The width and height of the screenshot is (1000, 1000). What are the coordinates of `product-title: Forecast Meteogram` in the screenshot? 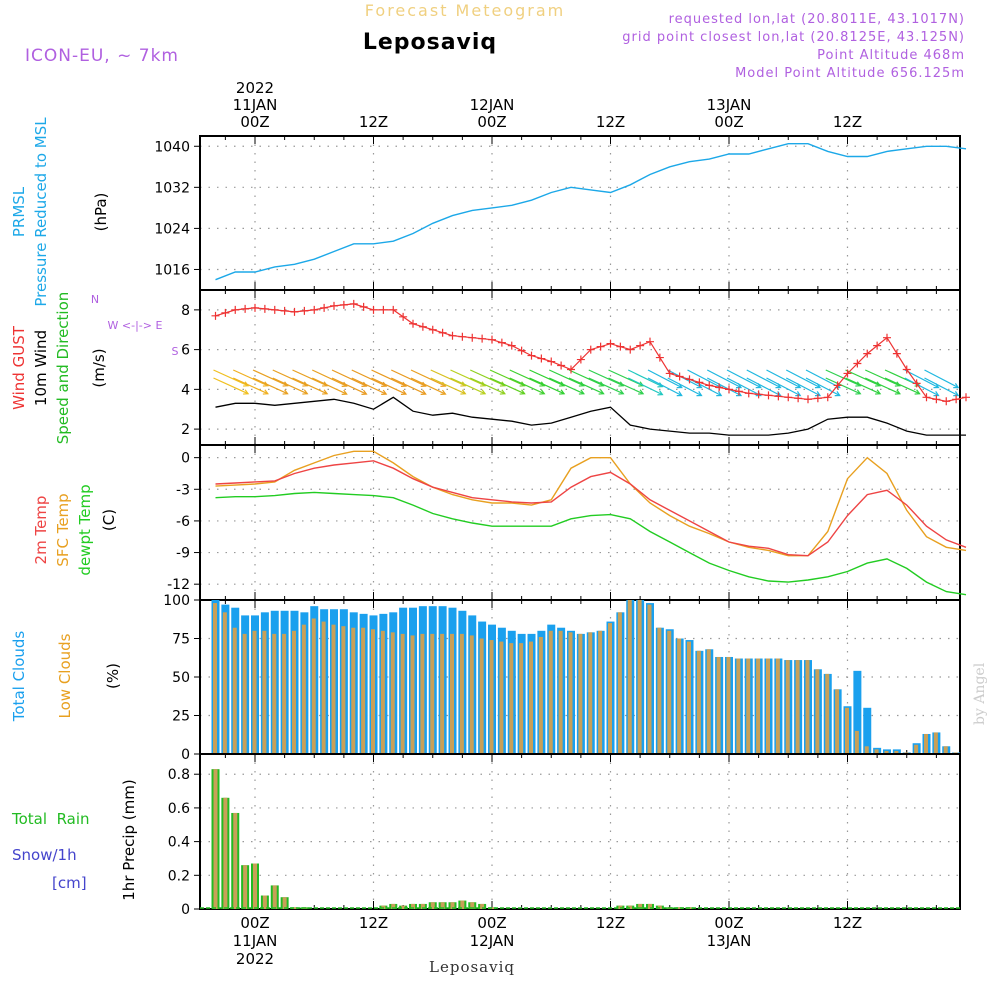 It's located at (465, 10).